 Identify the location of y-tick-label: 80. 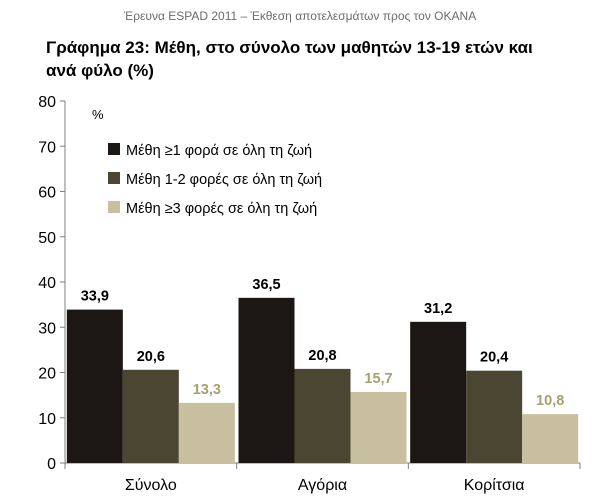
(47, 102).